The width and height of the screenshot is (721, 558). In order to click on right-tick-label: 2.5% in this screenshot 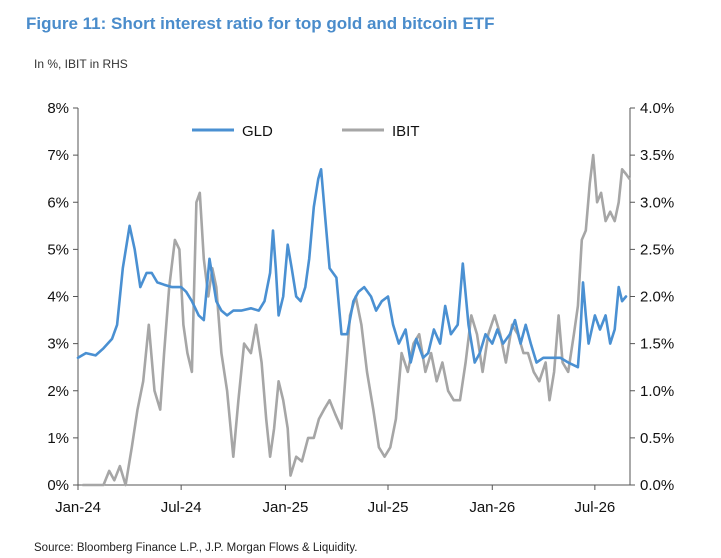, I will do `click(657, 249)`.